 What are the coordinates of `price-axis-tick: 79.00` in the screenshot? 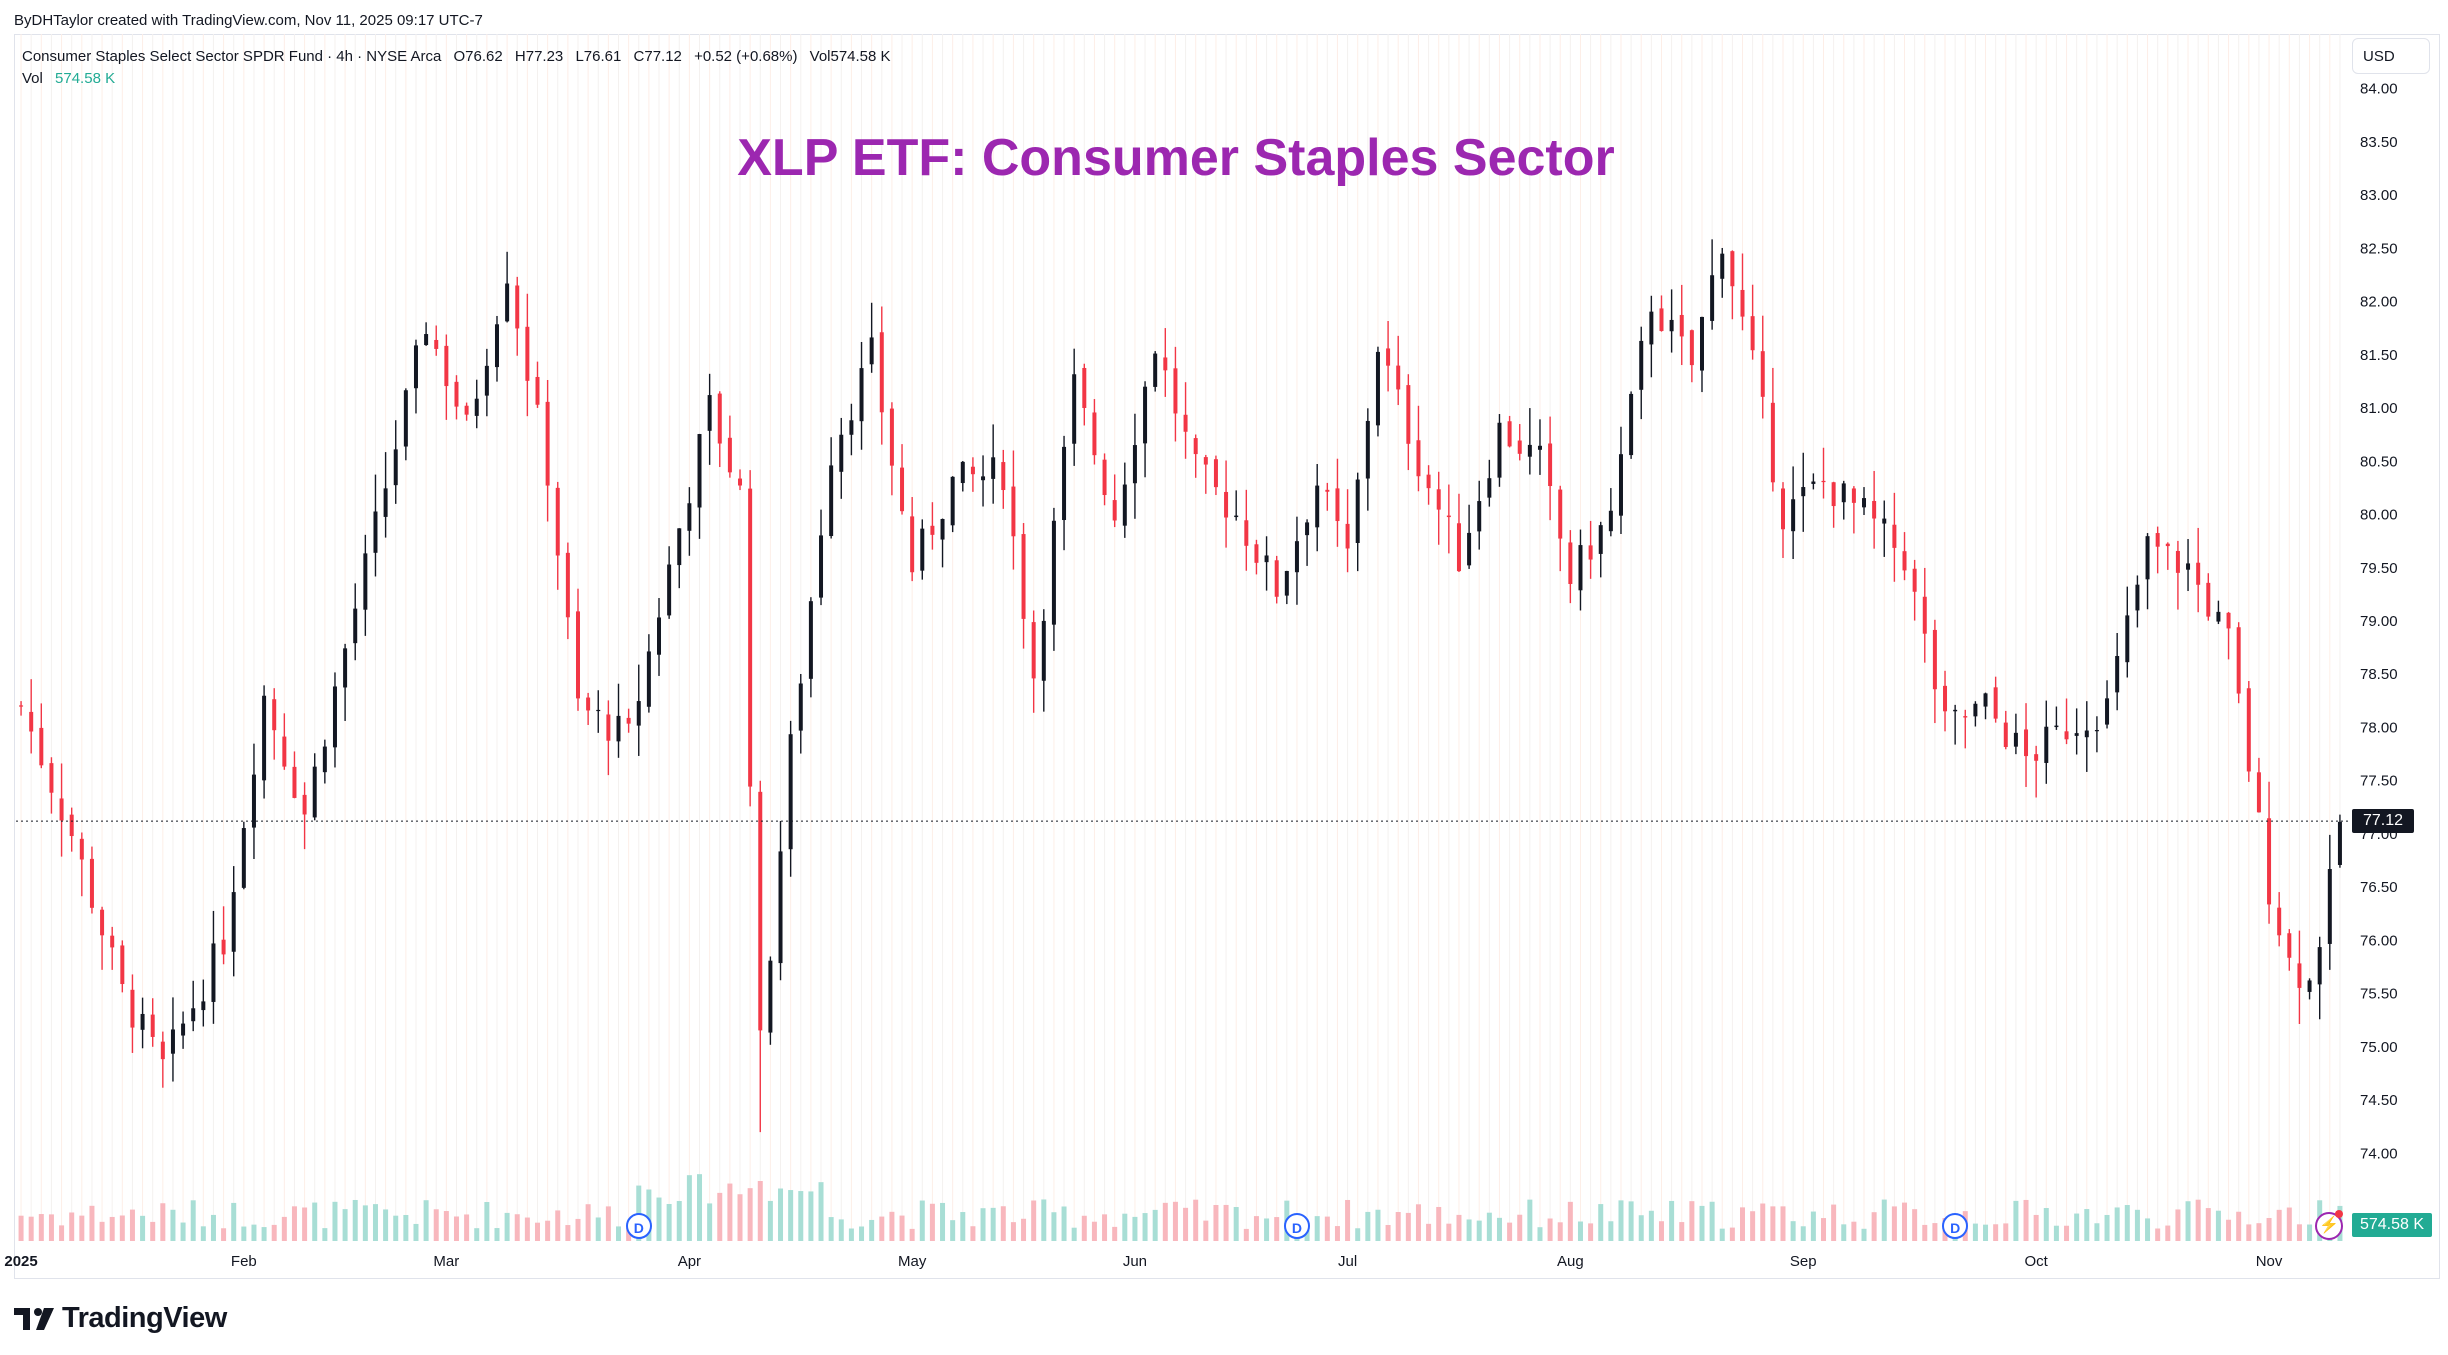 It's located at (2379, 621).